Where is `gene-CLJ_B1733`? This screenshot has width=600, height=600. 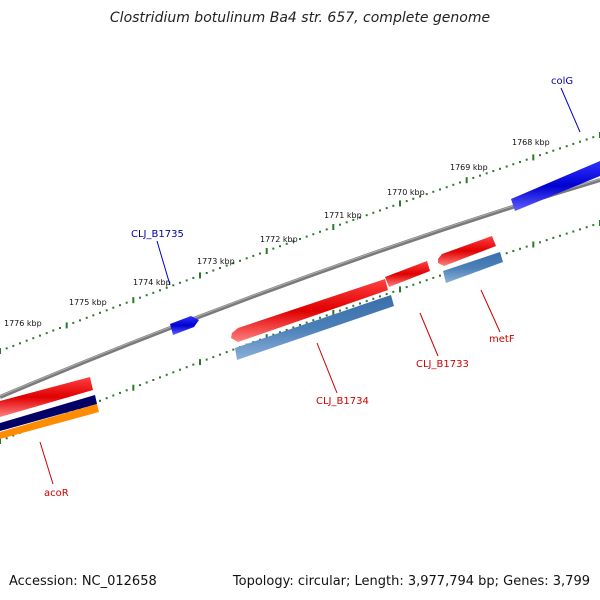 gene-CLJ_B1733 is located at coordinates (412, 309).